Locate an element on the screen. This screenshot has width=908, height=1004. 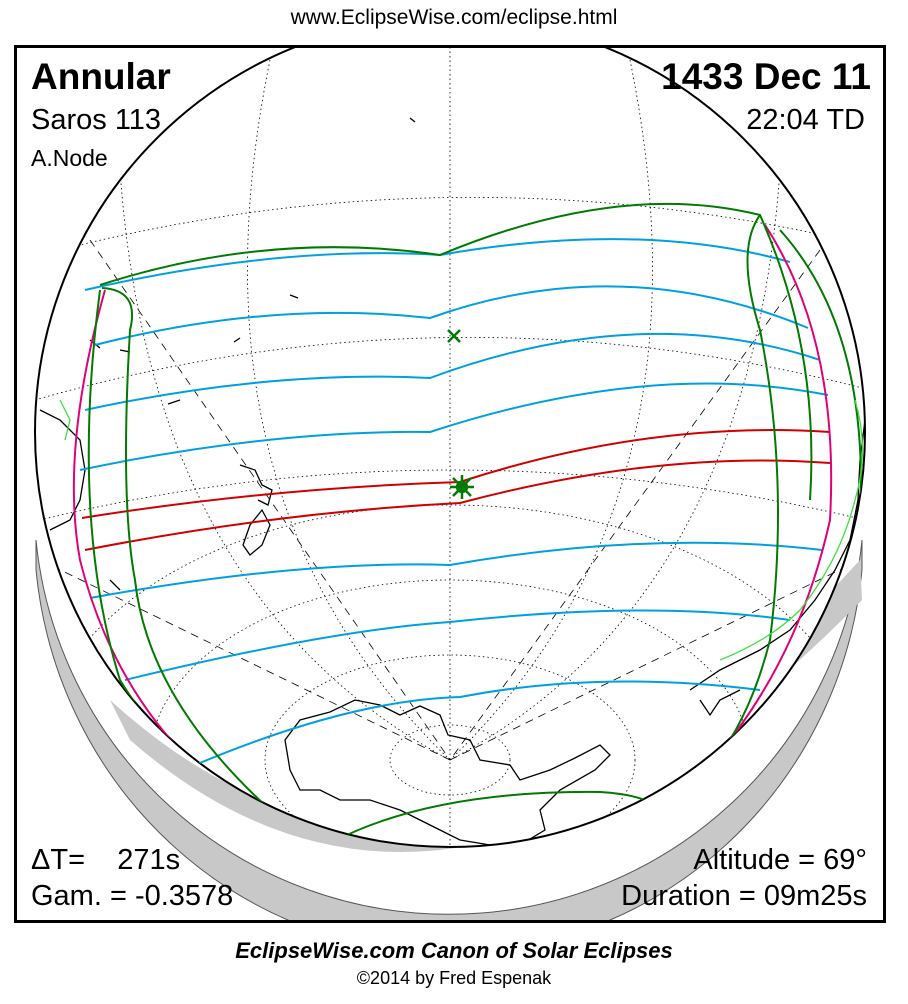
node-label: A.Node is located at coordinates (69, 158).